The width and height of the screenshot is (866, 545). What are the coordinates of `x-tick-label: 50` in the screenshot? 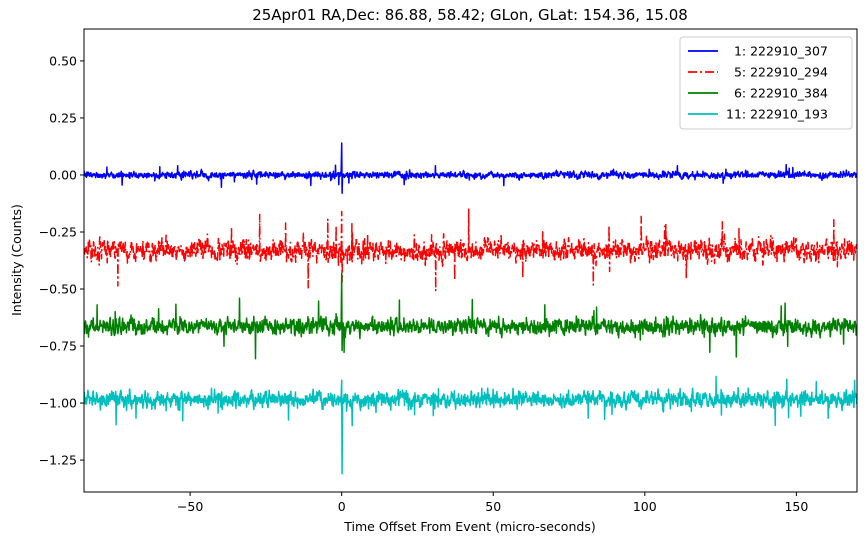 It's located at (493, 506).